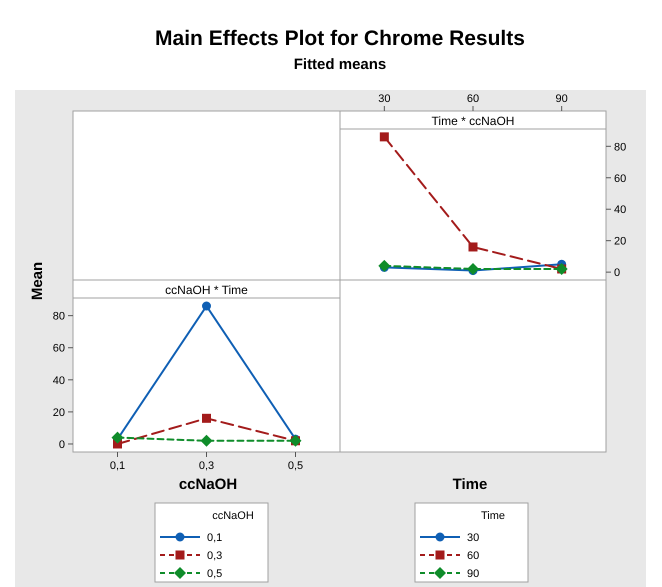 Image resolution: width=662 pixels, height=587 pixels. Describe the element at coordinates (206, 466) in the screenshot. I see `x-tick-label: 0,3` at that location.